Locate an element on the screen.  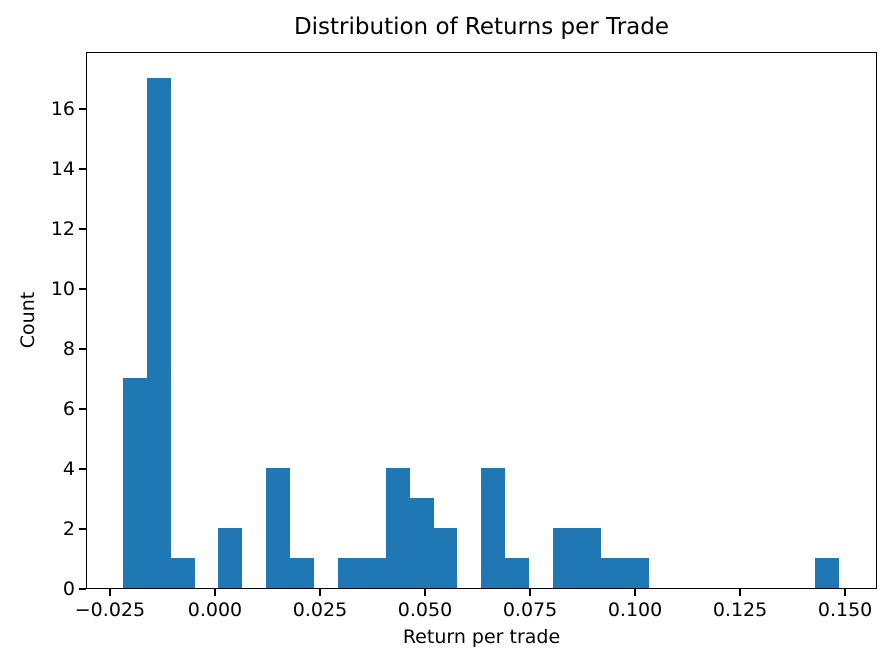
y-tick-label: 10 is located at coordinates (62, 289).